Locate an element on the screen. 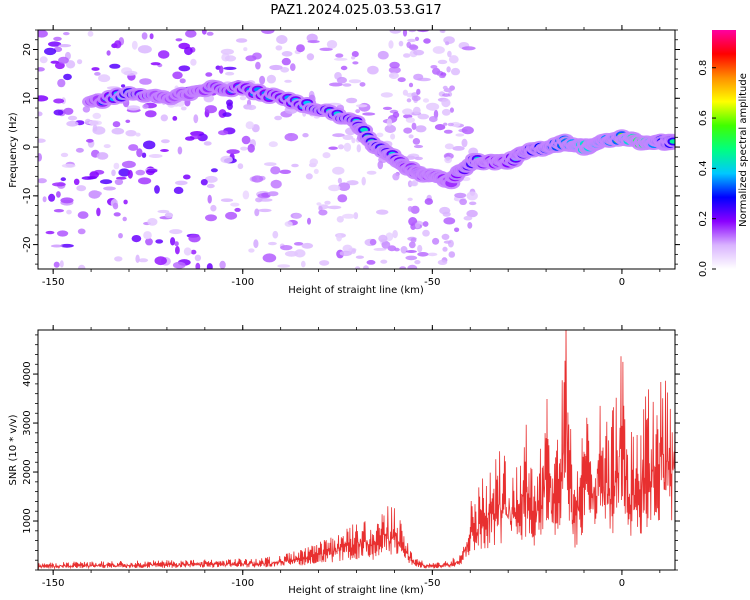 Image resolution: width=750 pixels, height=600 pixels. colorbar-tick-label: 0.6 is located at coordinates (703, 118).